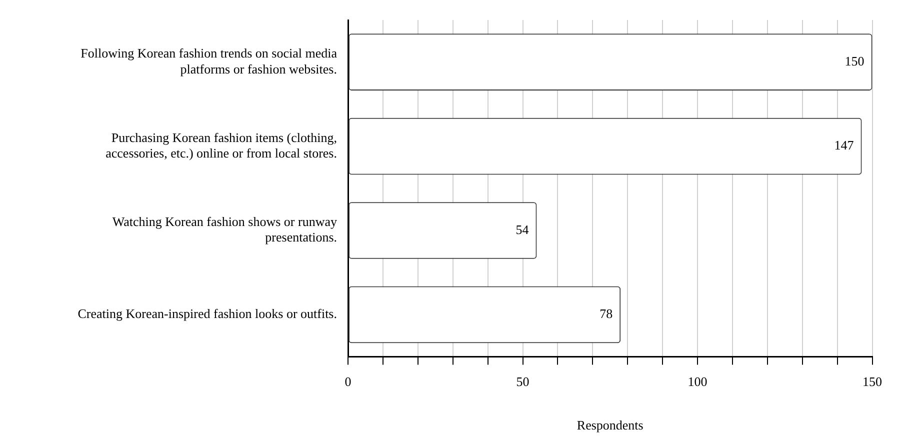  What do you see at coordinates (698, 382) in the screenshot?
I see `x-tick-label: 100` at bounding box center [698, 382].